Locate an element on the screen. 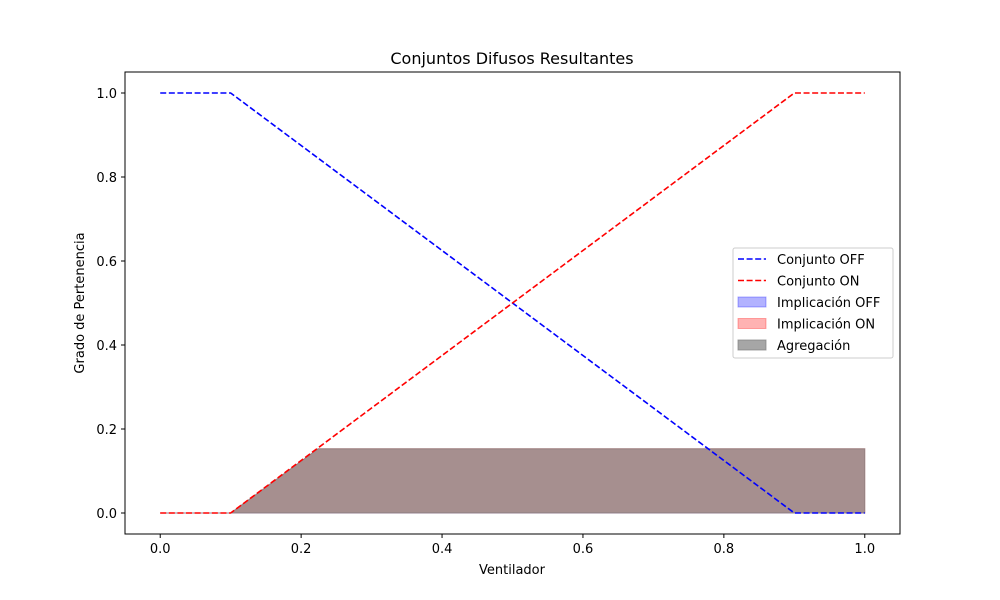  legend-swatch-implicaci-n-off is located at coordinates (752, 302).